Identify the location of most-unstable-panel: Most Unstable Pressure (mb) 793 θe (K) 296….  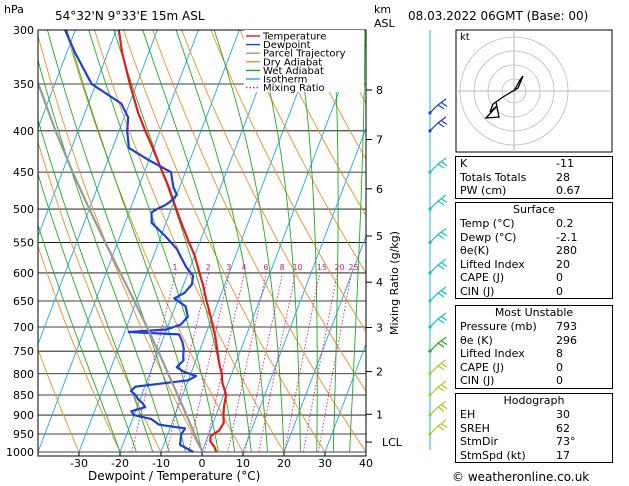
(534, 347).